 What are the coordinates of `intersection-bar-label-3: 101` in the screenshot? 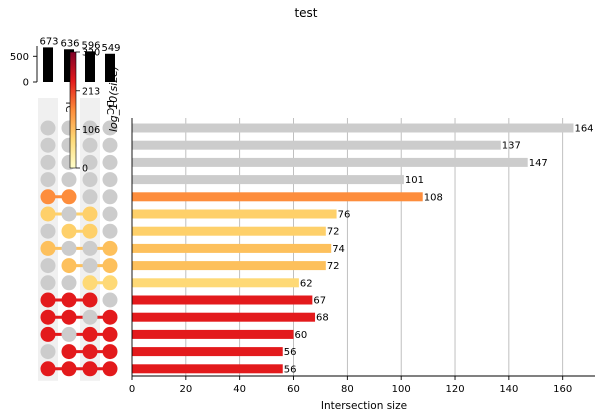 It's located at (414, 180).